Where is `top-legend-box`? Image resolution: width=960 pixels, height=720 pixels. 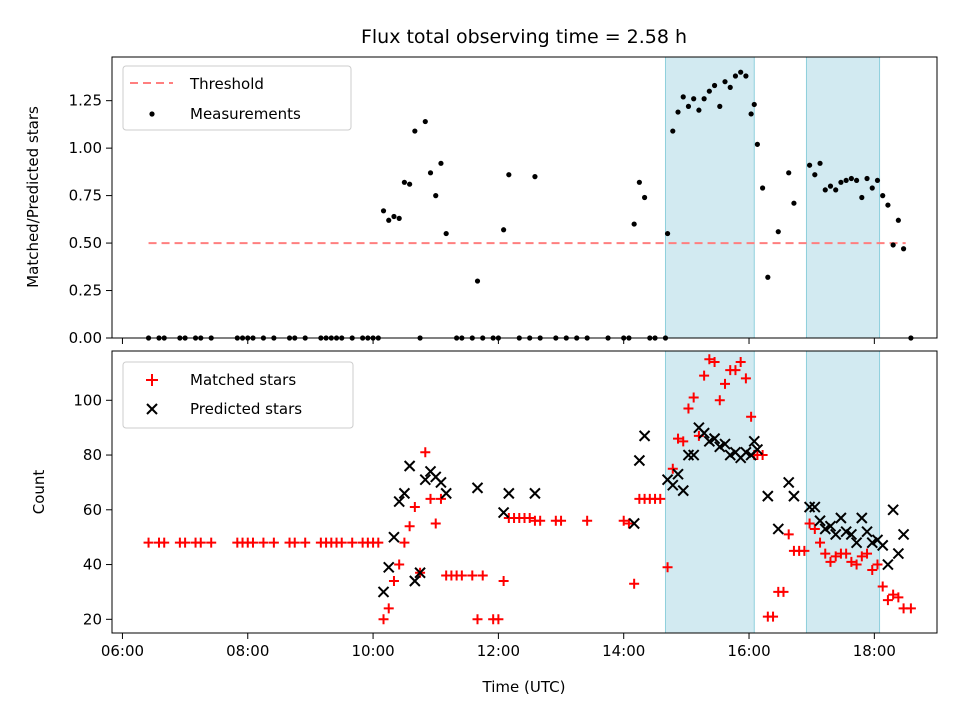 top-legend-box is located at coordinates (237, 98).